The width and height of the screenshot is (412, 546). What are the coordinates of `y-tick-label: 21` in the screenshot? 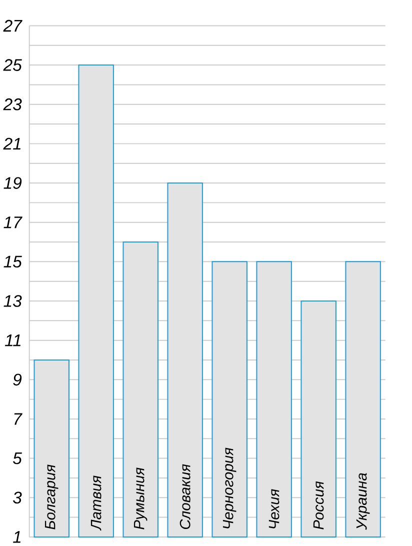 It's located at (12, 144).